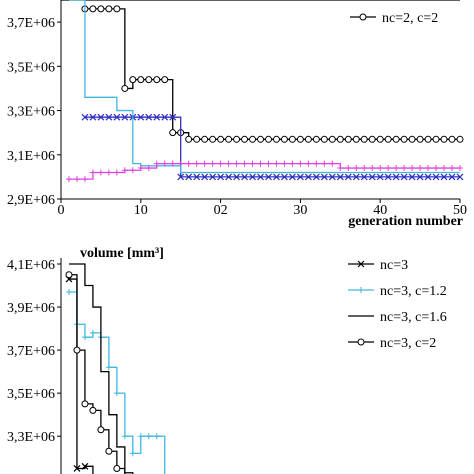 This screenshot has width=474, height=474. What do you see at coordinates (413, 317) in the screenshot?
I see `legend-label: nc=3, c=1.6` at bounding box center [413, 317].